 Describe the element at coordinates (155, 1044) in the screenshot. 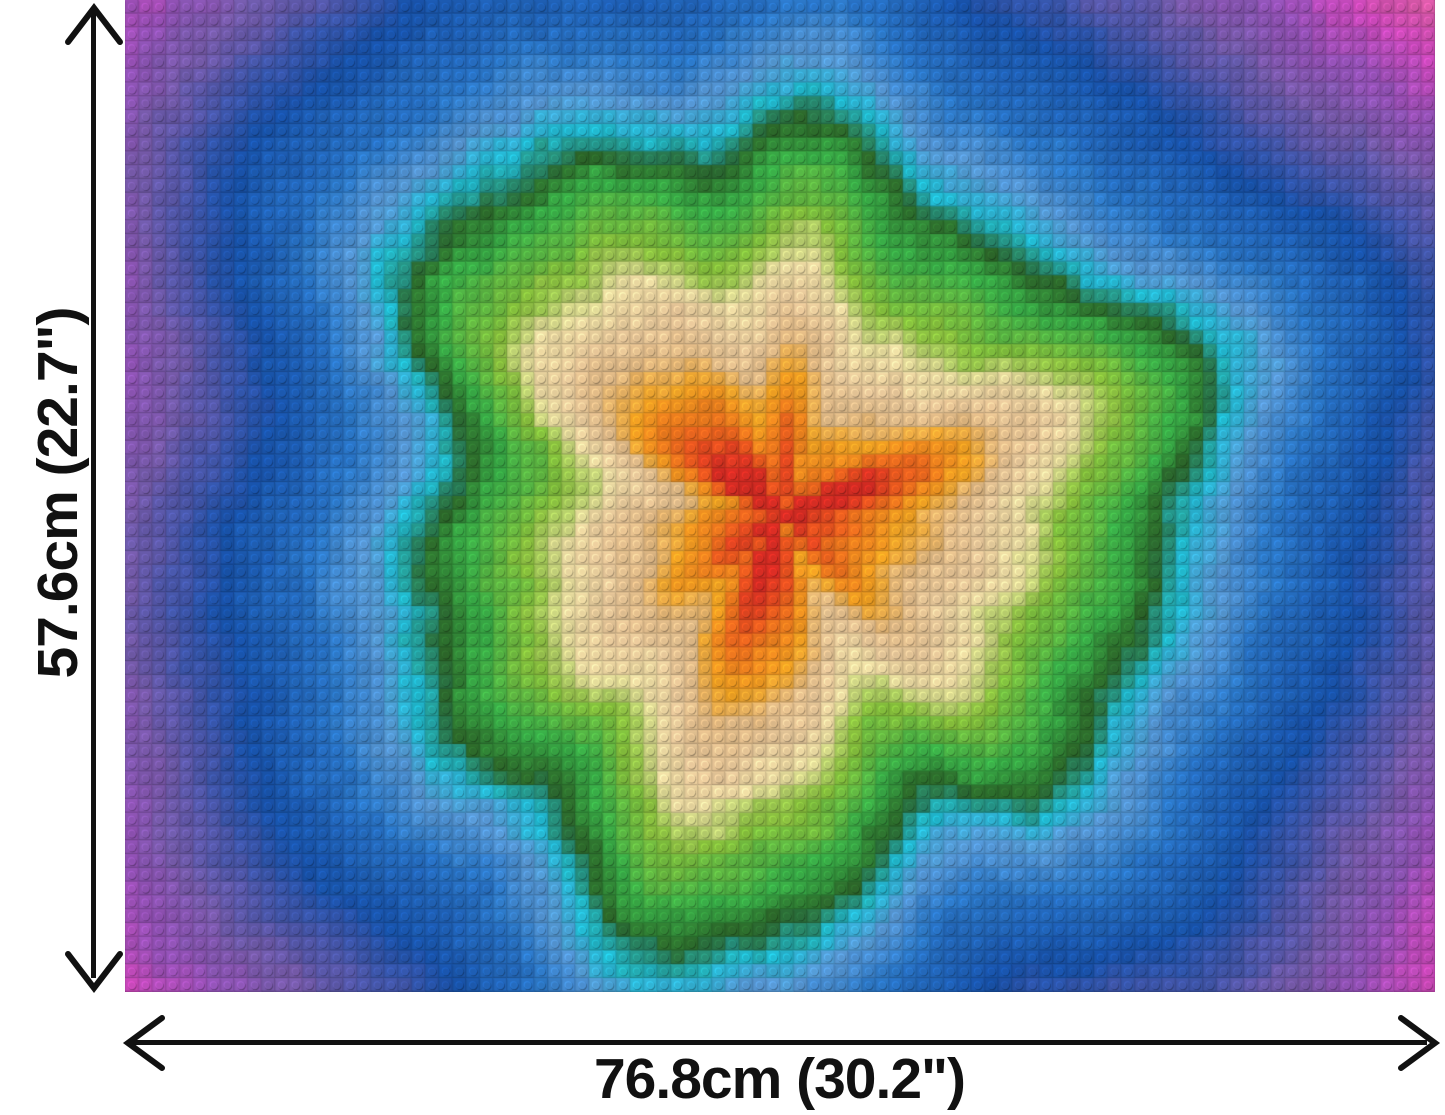

I see `horizontal-arrow-left-icon` at that location.